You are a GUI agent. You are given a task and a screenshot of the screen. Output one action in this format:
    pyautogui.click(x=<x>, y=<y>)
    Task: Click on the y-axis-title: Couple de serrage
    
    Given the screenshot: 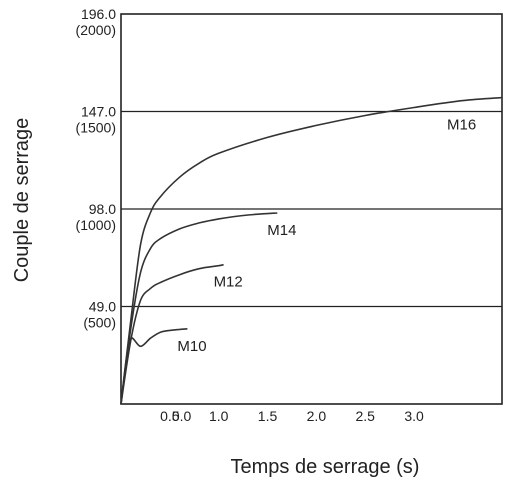 What is the action you would take?
    pyautogui.click(x=22, y=200)
    